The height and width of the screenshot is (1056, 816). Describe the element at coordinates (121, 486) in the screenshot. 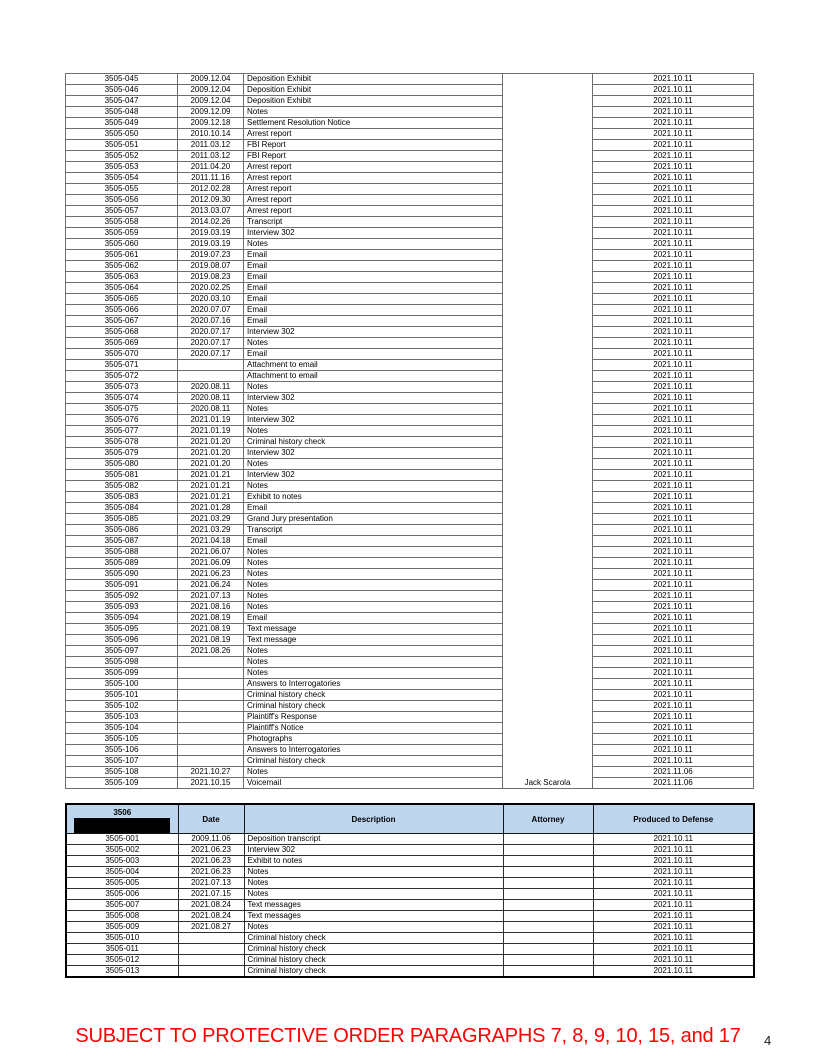

I see `exhibit-id-cell: 3505-082` at that location.